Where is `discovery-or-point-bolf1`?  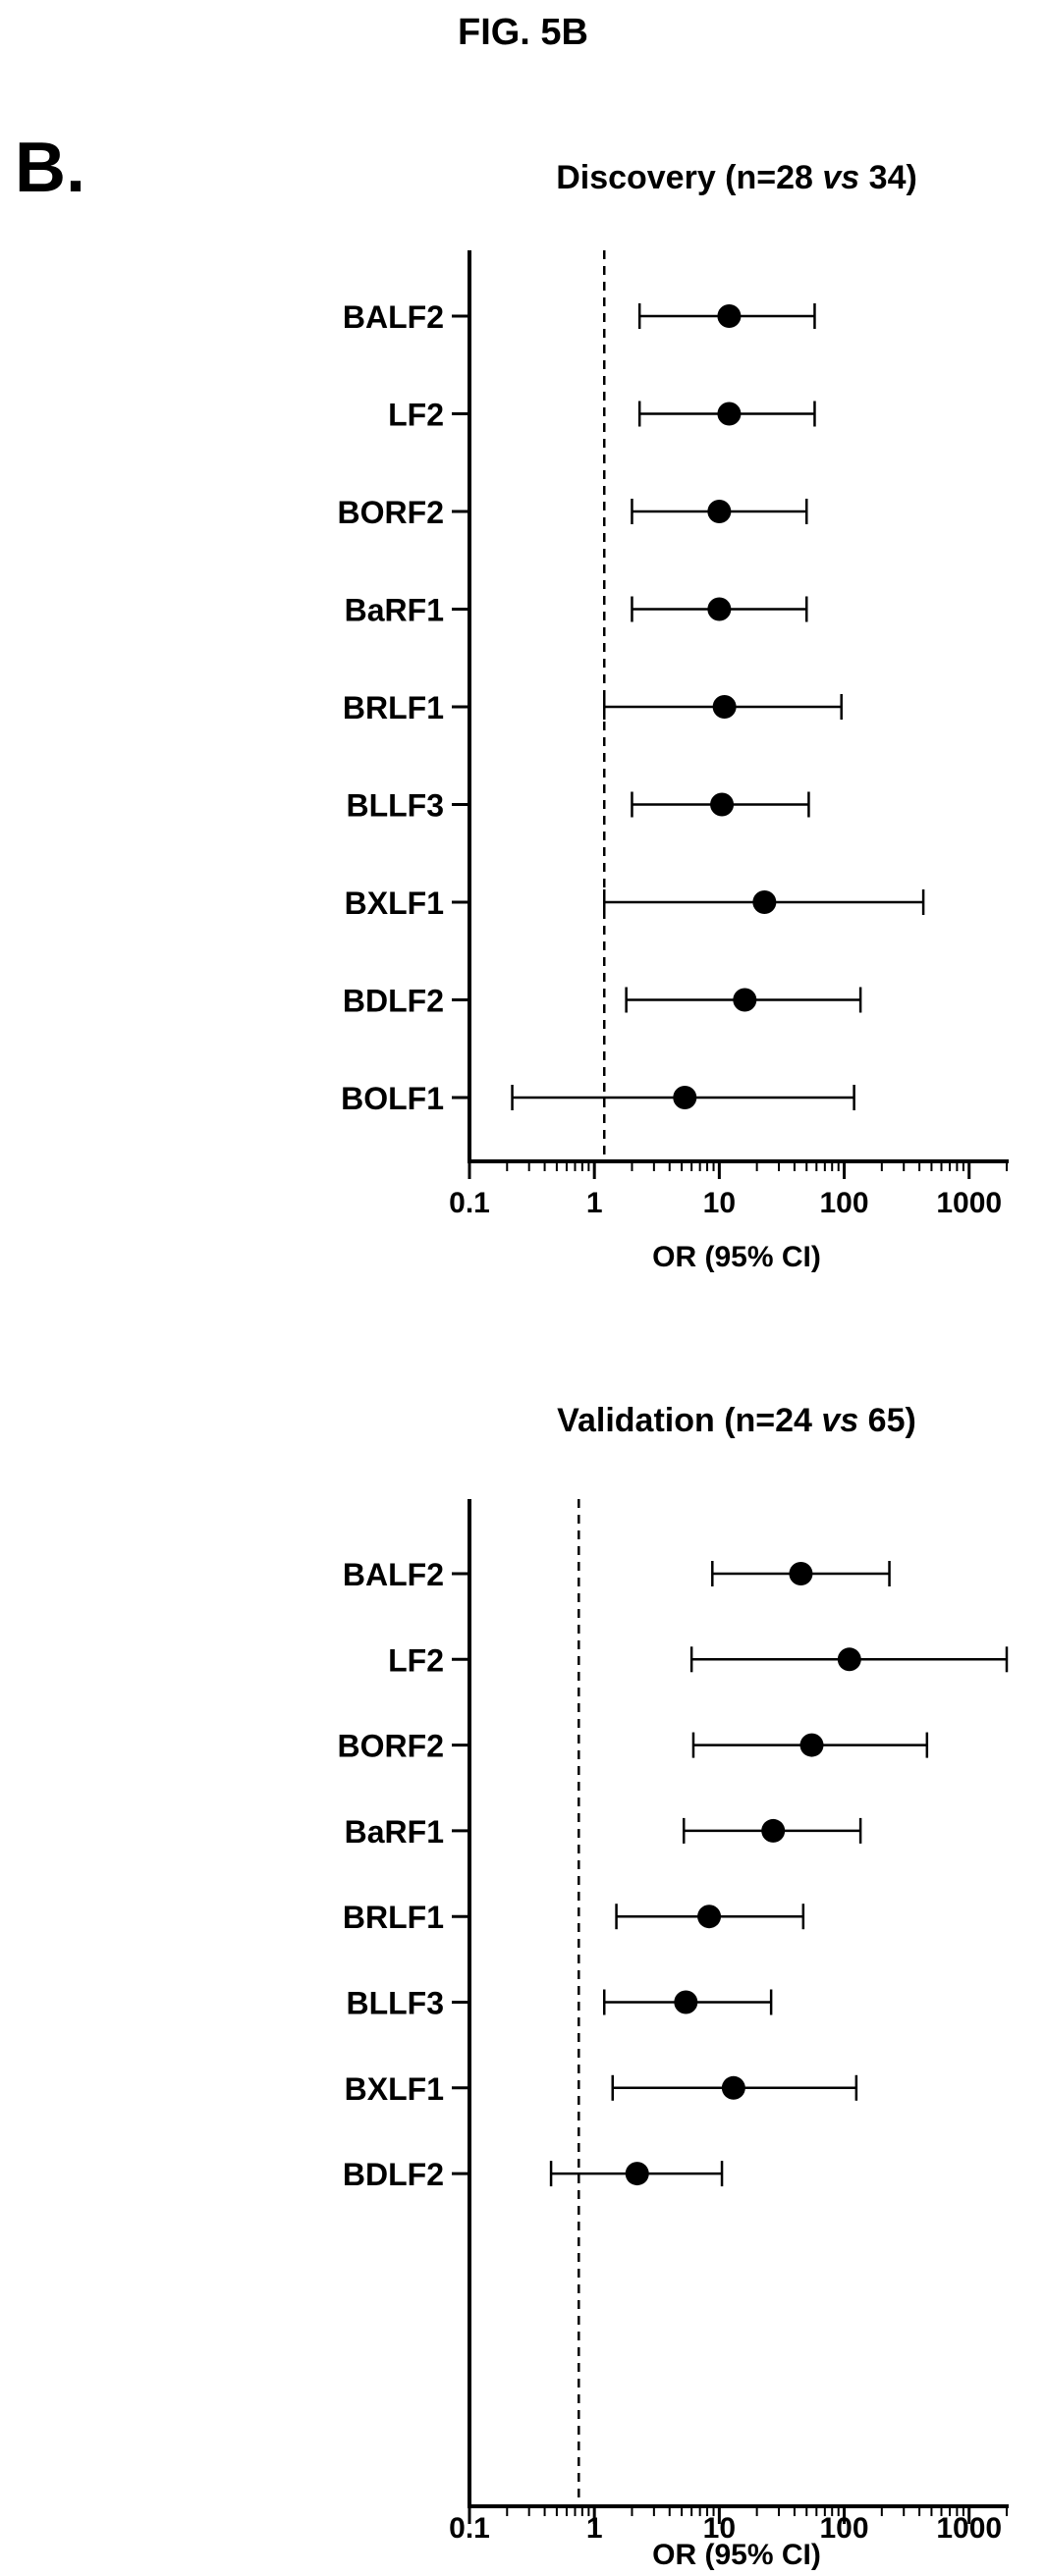
discovery-or-point-bolf1 is located at coordinates (685, 1097).